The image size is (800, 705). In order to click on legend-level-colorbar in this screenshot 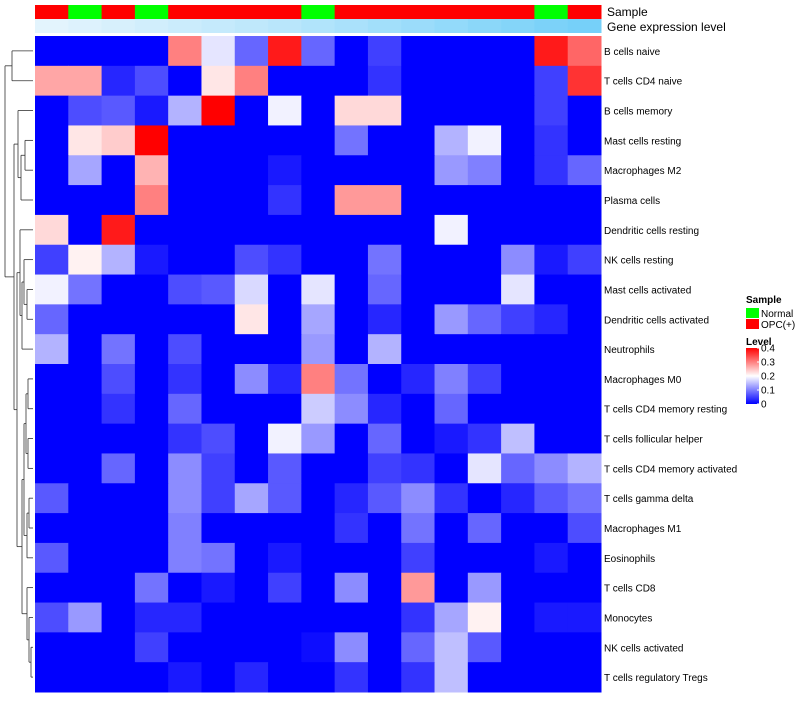, I will do `click(752, 376)`.